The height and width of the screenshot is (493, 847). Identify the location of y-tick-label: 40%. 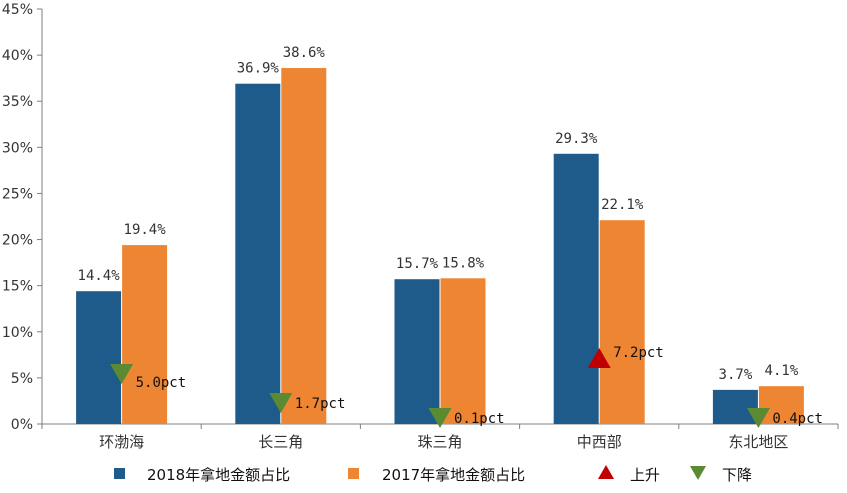
(17, 56).